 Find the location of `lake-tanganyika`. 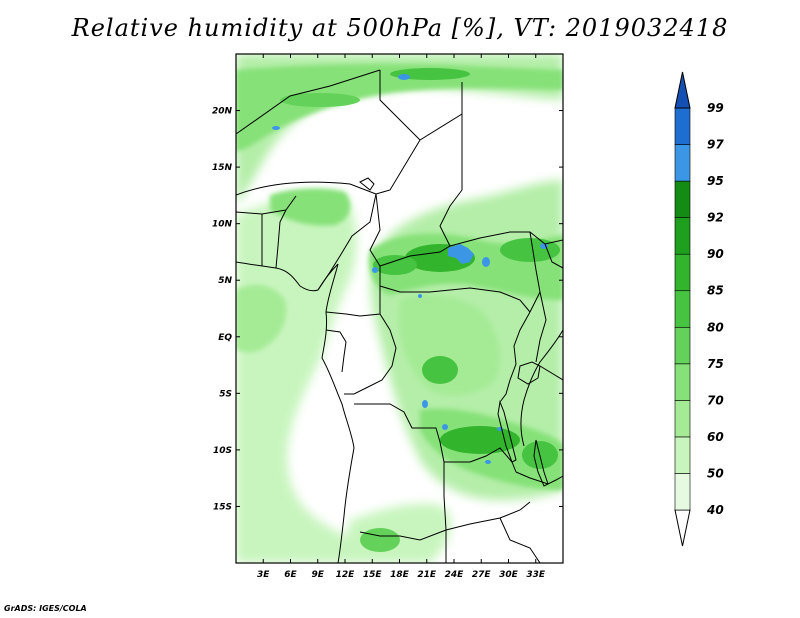

lake-tanganyika is located at coordinates (507, 431).